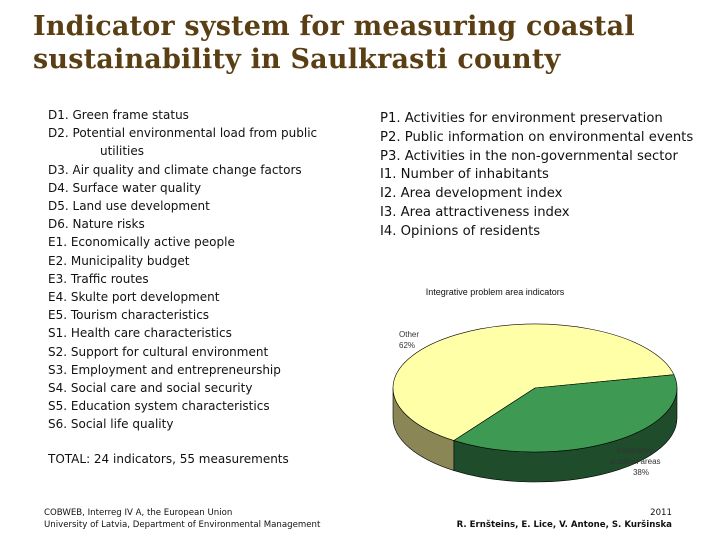 The width and height of the screenshot is (720, 540). Describe the element at coordinates (129, 315) in the screenshot. I see `indicator-item: E5. Tourism characteristics` at that location.